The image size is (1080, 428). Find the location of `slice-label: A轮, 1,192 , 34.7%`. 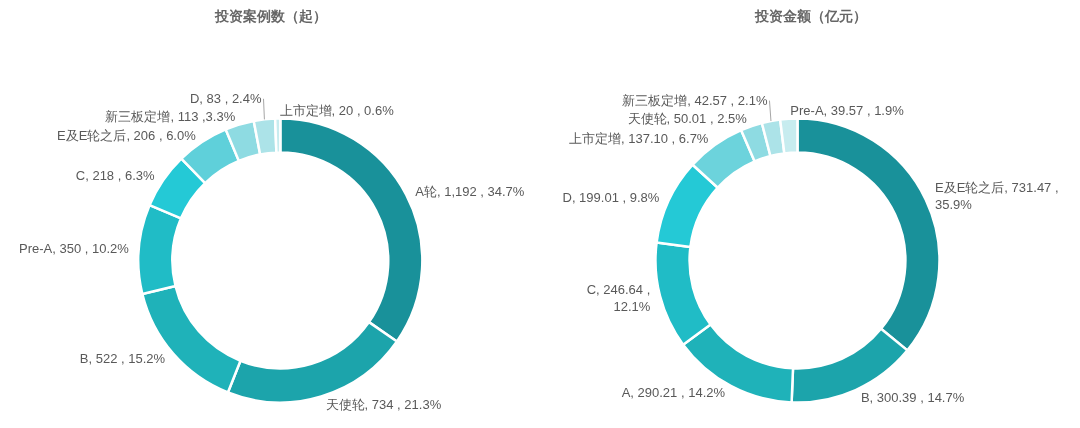

slice-label: A轮, 1,192 , 34.7% is located at coordinates (470, 191).